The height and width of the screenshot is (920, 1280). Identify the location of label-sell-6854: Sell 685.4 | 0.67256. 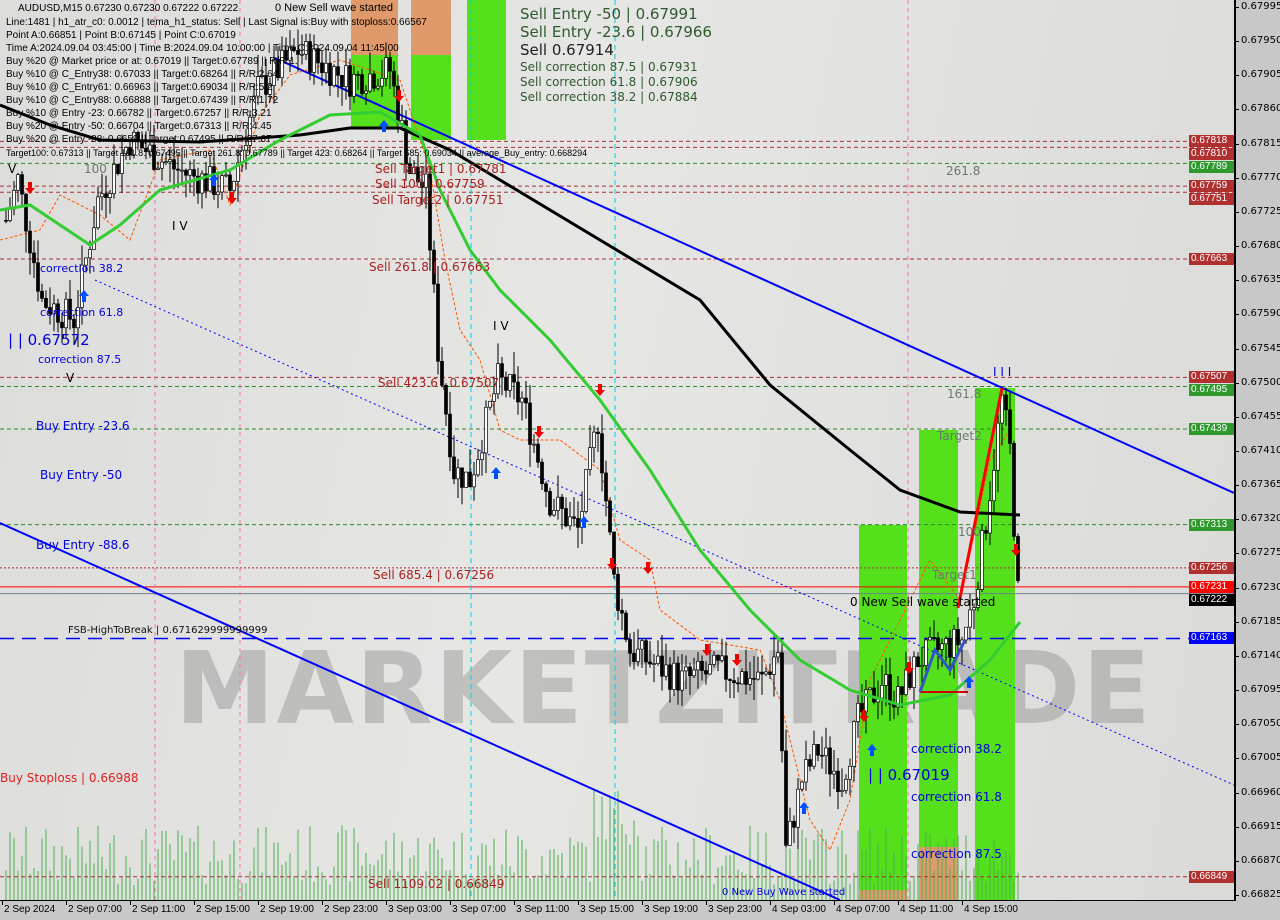
(434, 575).